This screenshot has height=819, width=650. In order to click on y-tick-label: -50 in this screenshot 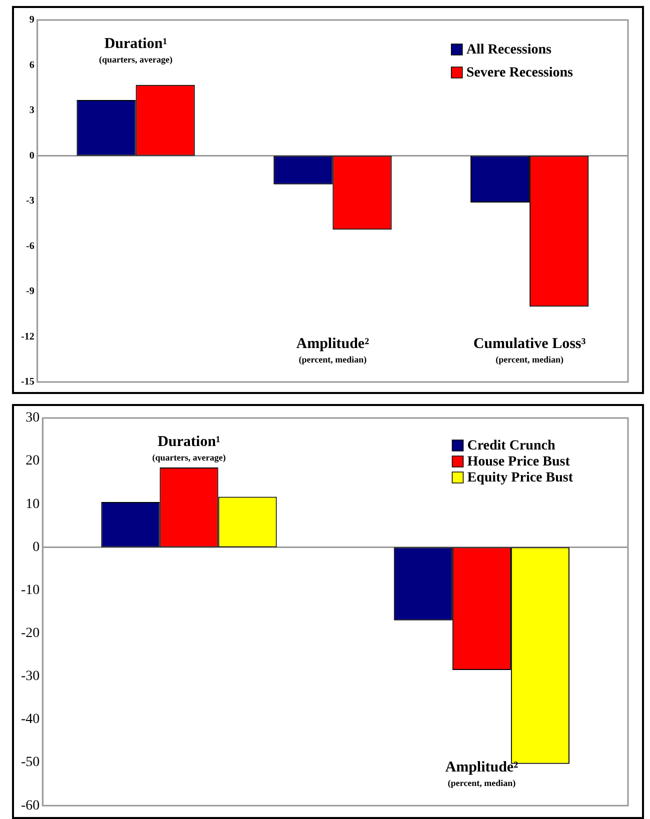, I will do `click(30, 762)`.